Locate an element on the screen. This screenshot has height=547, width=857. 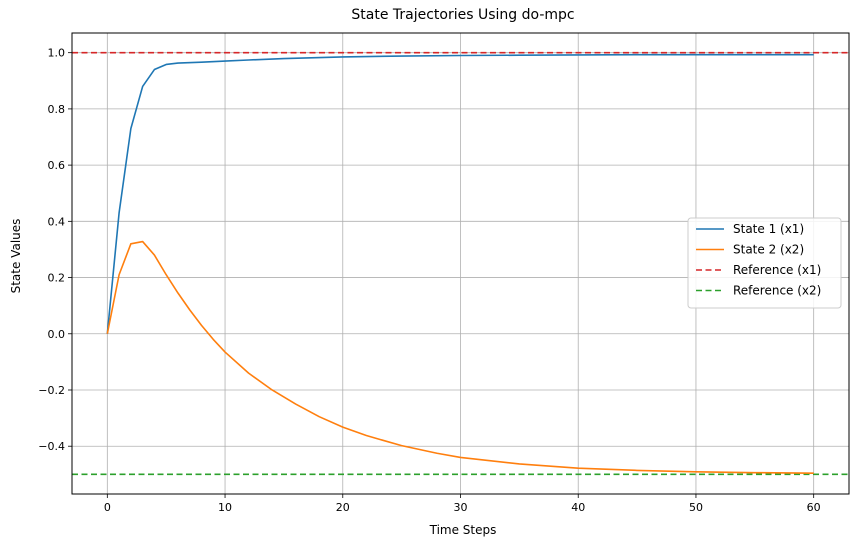
y-axis-label: State Values is located at coordinates (16, 256).